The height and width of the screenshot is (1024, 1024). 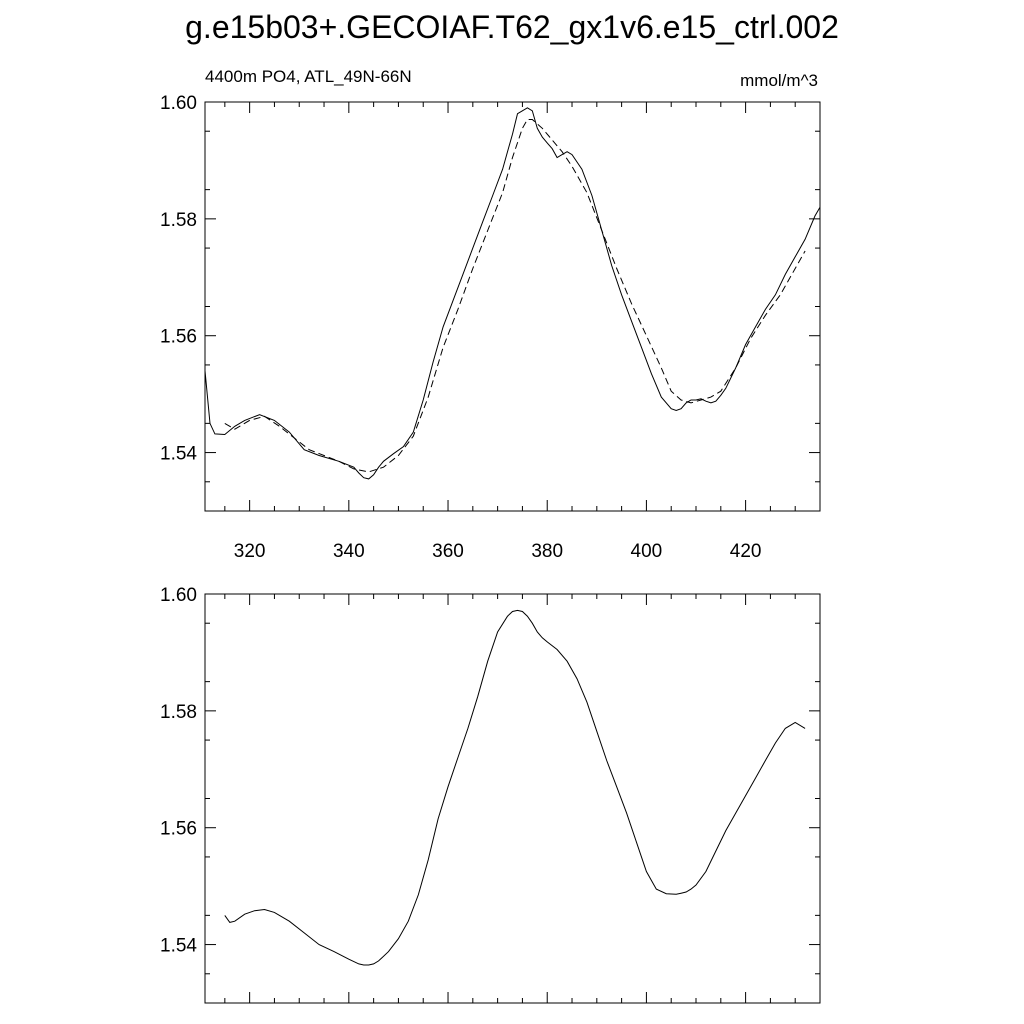 I want to click on figure-title: g.e15b03+.GECOIAF.T62_gx1v6.e15_ctrl.002, so click(x=512, y=27).